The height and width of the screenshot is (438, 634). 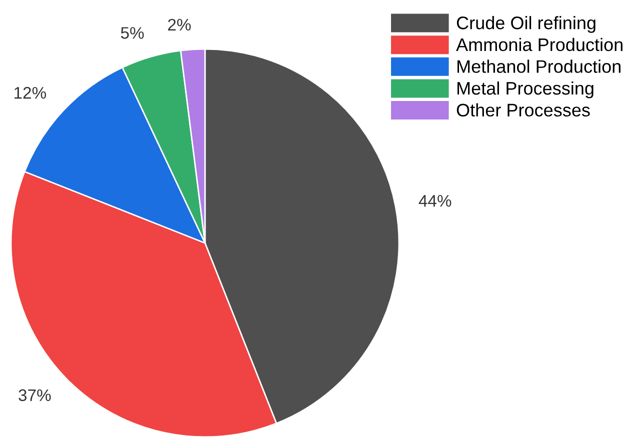 I want to click on legend-label: Methanol Production, so click(x=539, y=66).